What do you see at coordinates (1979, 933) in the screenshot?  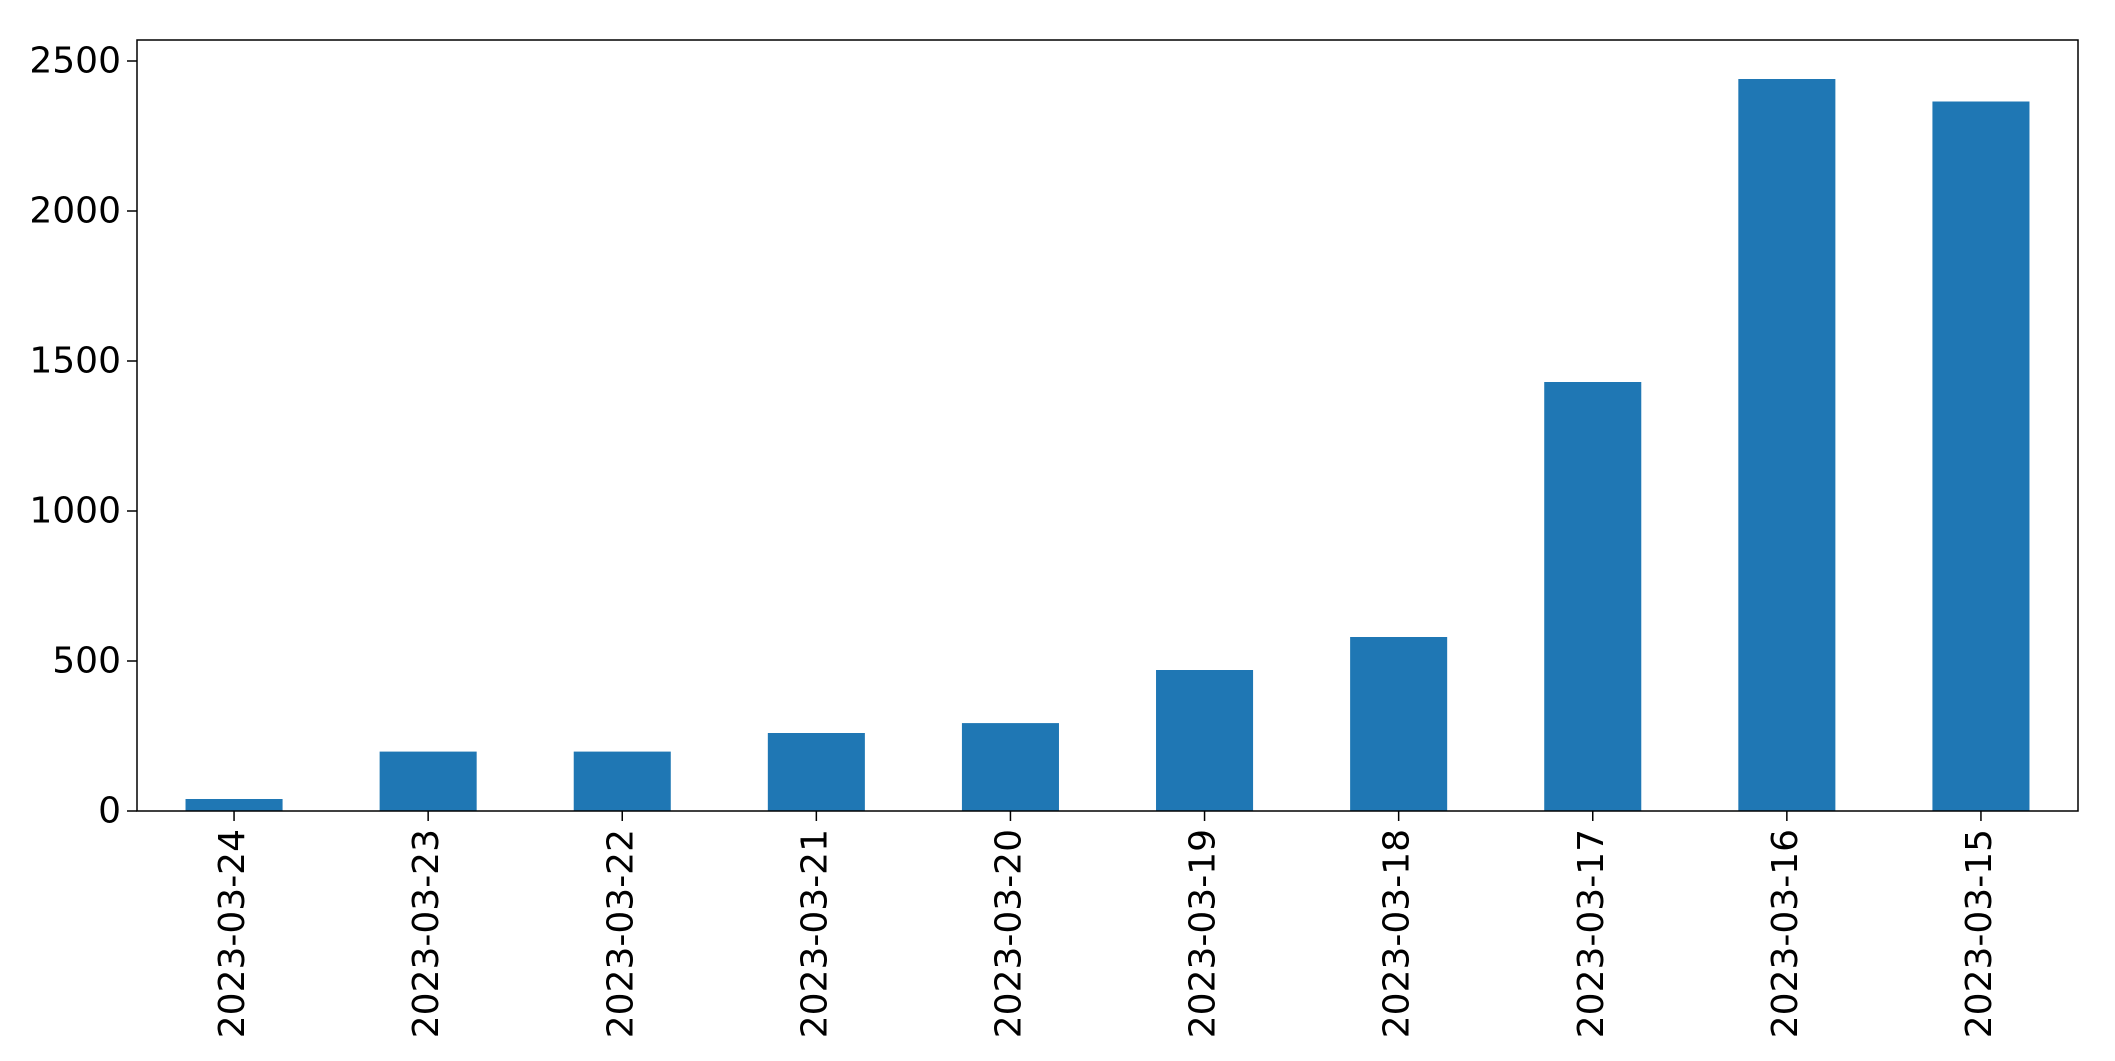 I see `x-tick-label: 2023-03-15` at bounding box center [1979, 933].